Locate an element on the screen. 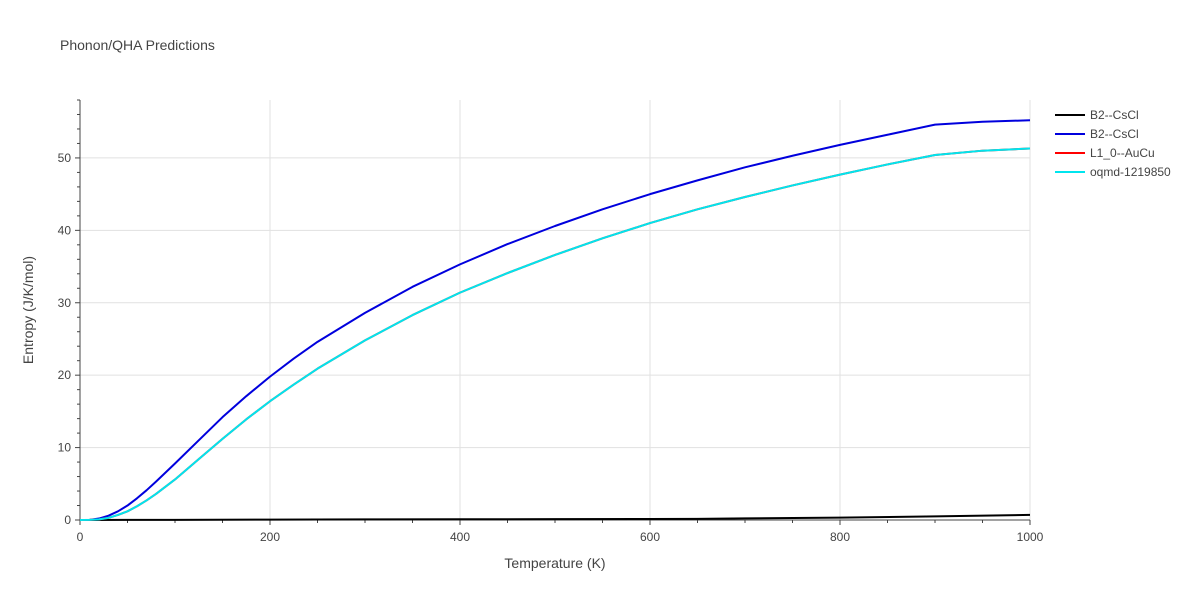 The height and width of the screenshot is (600, 1200). x-tick-label: 600 is located at coordinates (650, 537).